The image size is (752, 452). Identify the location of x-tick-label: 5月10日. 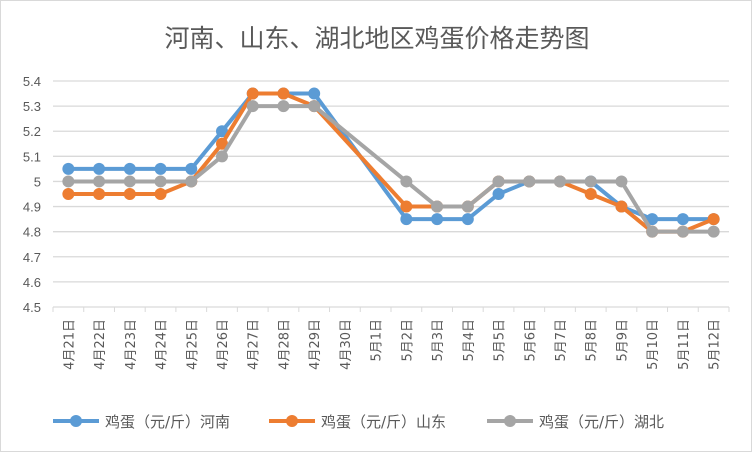
(653, 344).